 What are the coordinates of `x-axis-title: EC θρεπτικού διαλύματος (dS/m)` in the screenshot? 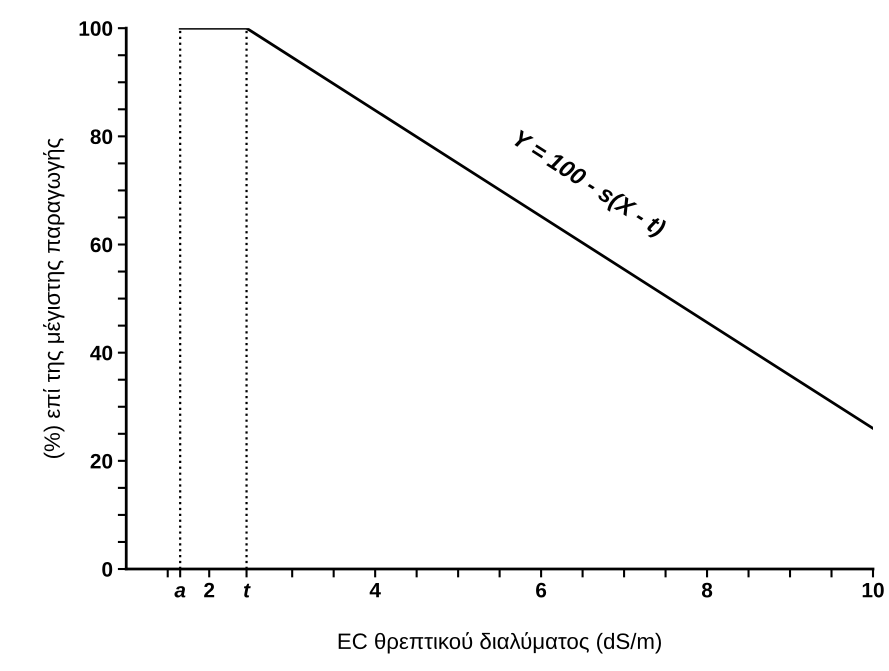 It's located at (499, 643).